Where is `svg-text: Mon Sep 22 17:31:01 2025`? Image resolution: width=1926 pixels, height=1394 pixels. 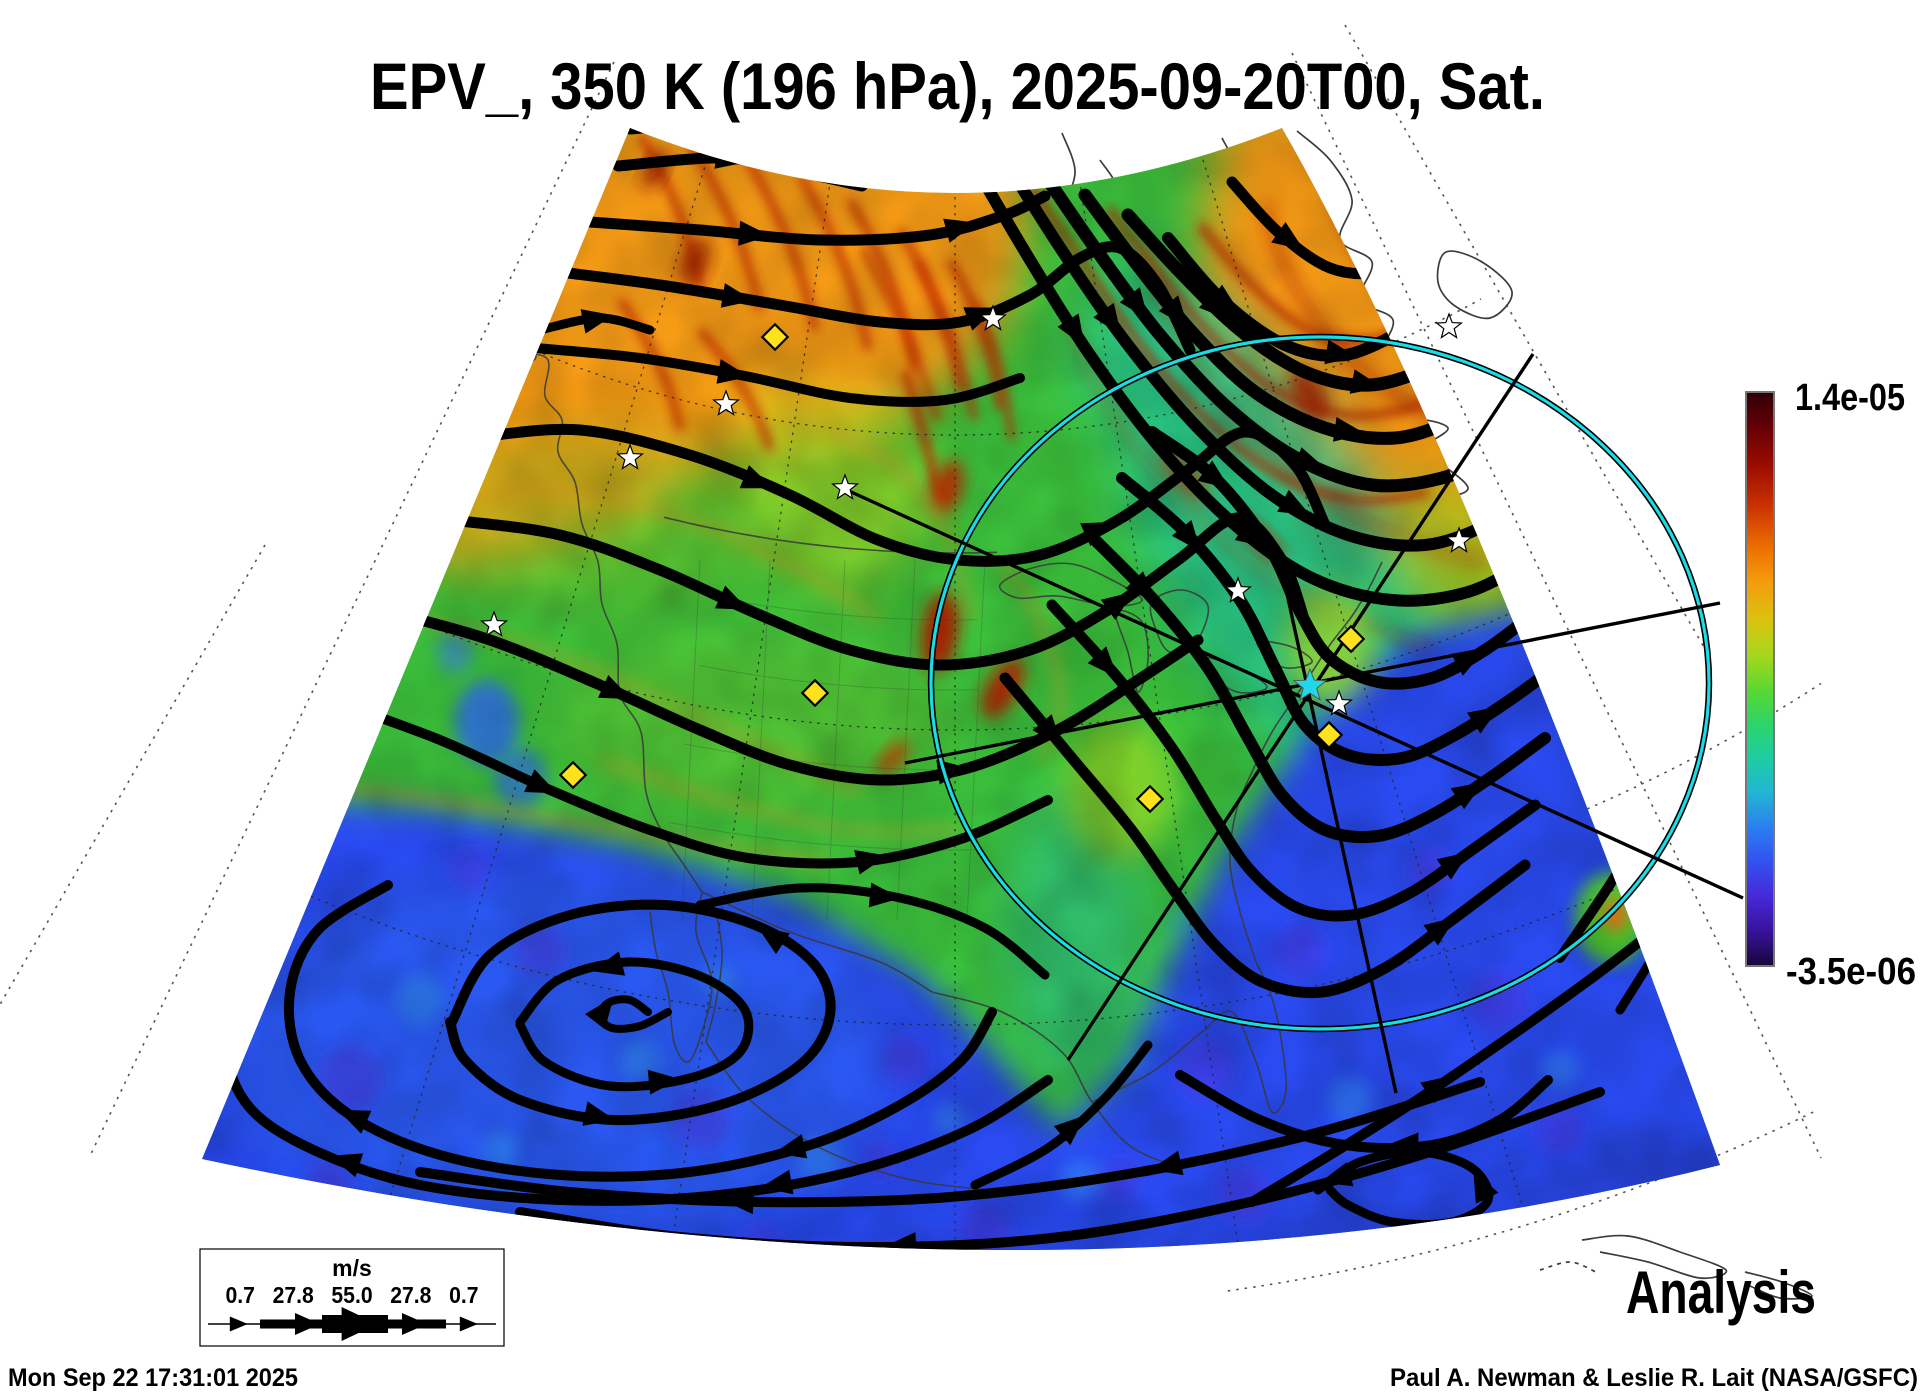 svg-text: Mon Sep 22 17:31:01 2025 is located at coordinates (153, 1378).